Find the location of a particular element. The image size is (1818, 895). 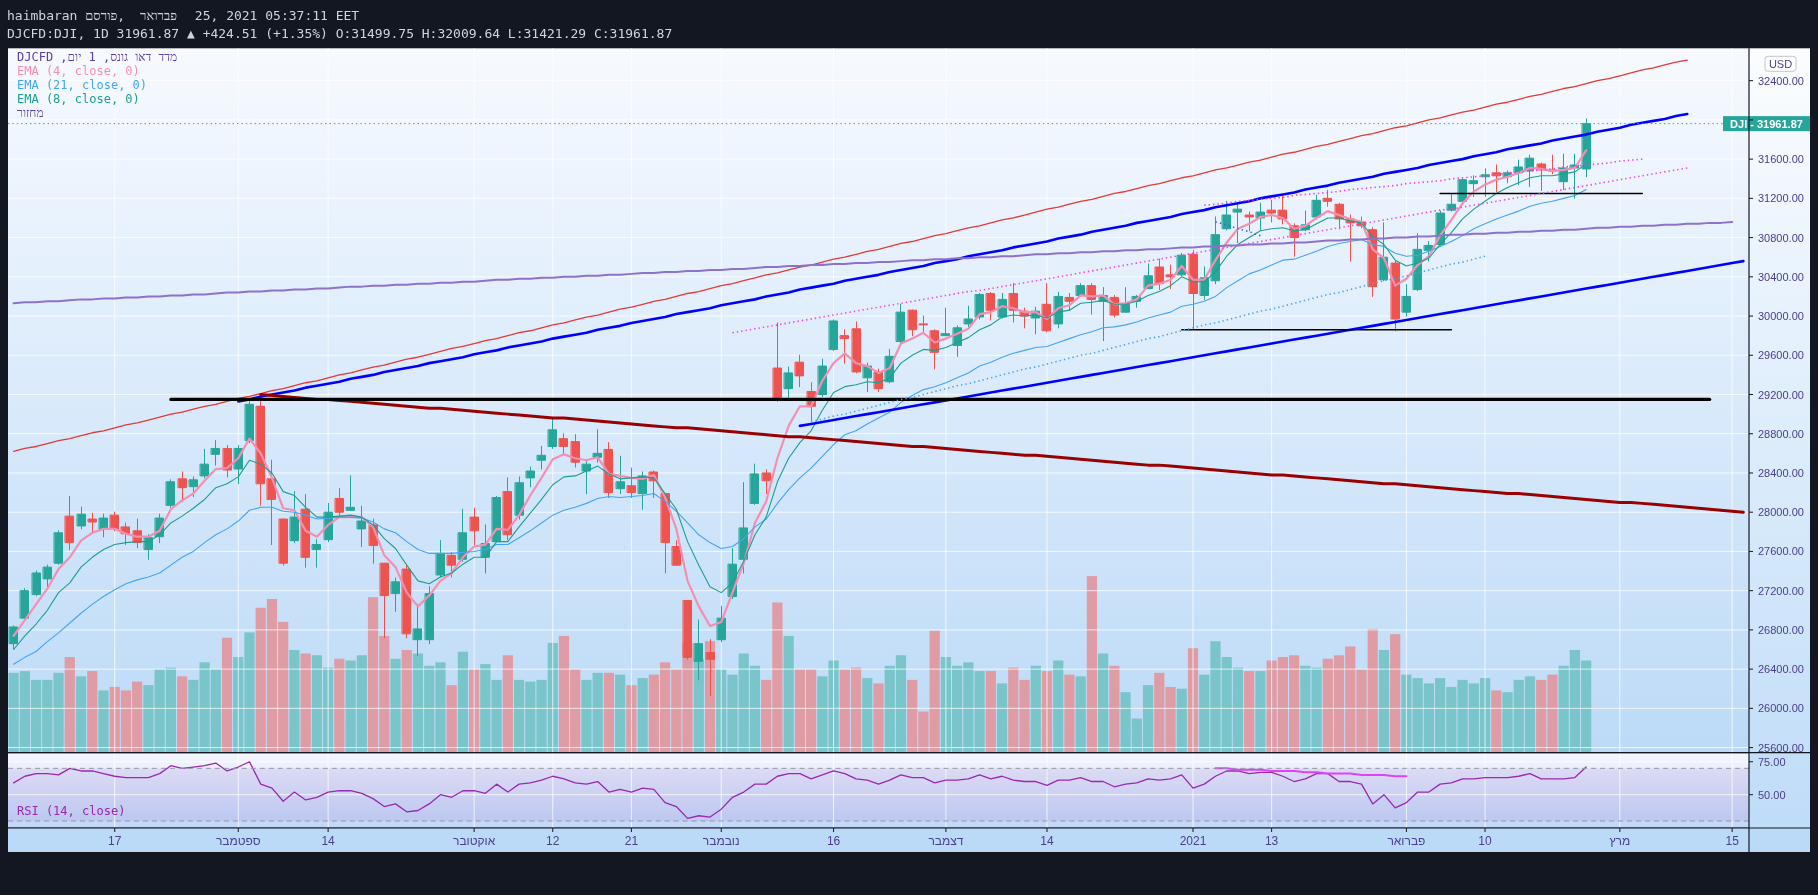

y-tick-label: 26800.00 is located at coordinates (1781, 629).